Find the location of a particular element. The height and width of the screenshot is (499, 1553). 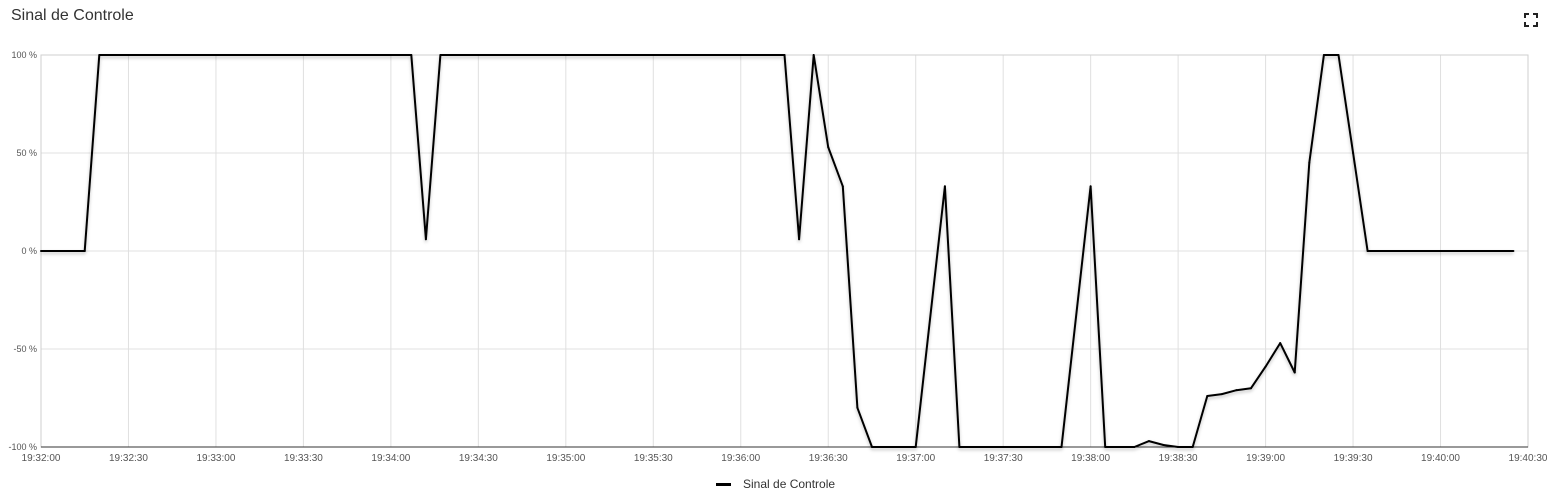

x-tick-label: 19:33:00 is located at coordinates (215, 458).